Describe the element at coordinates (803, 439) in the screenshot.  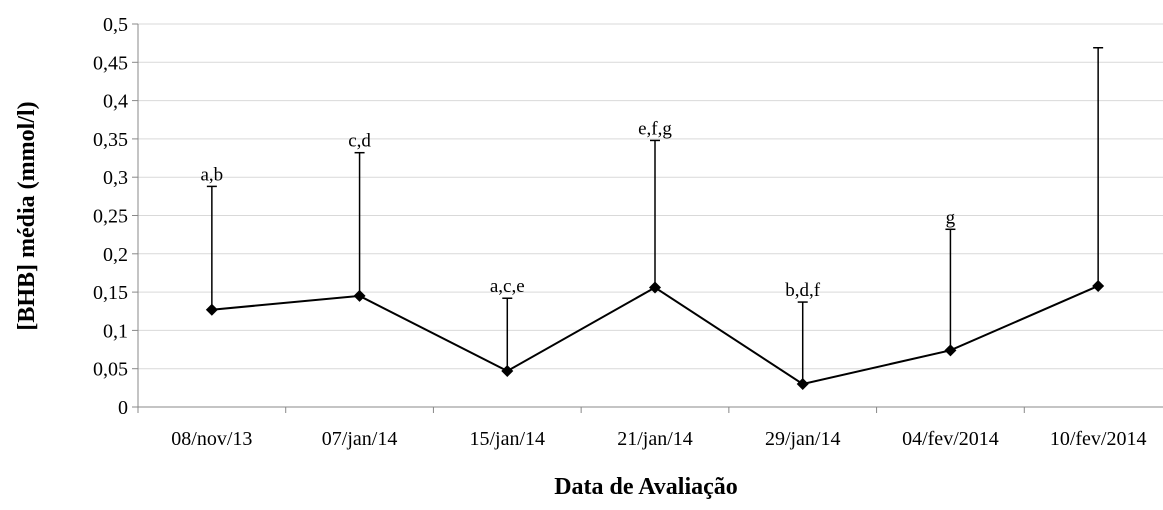
I see `x-tick-label: 29/jan/14` at that location.